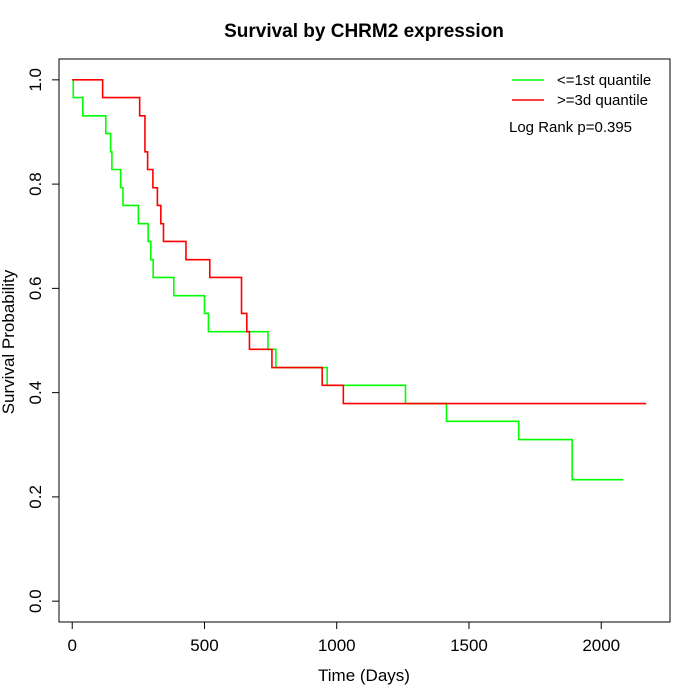 The height and width of the screenshot is (700, 700). I want to click on x-tick-label: 1000, so click(337, 645).